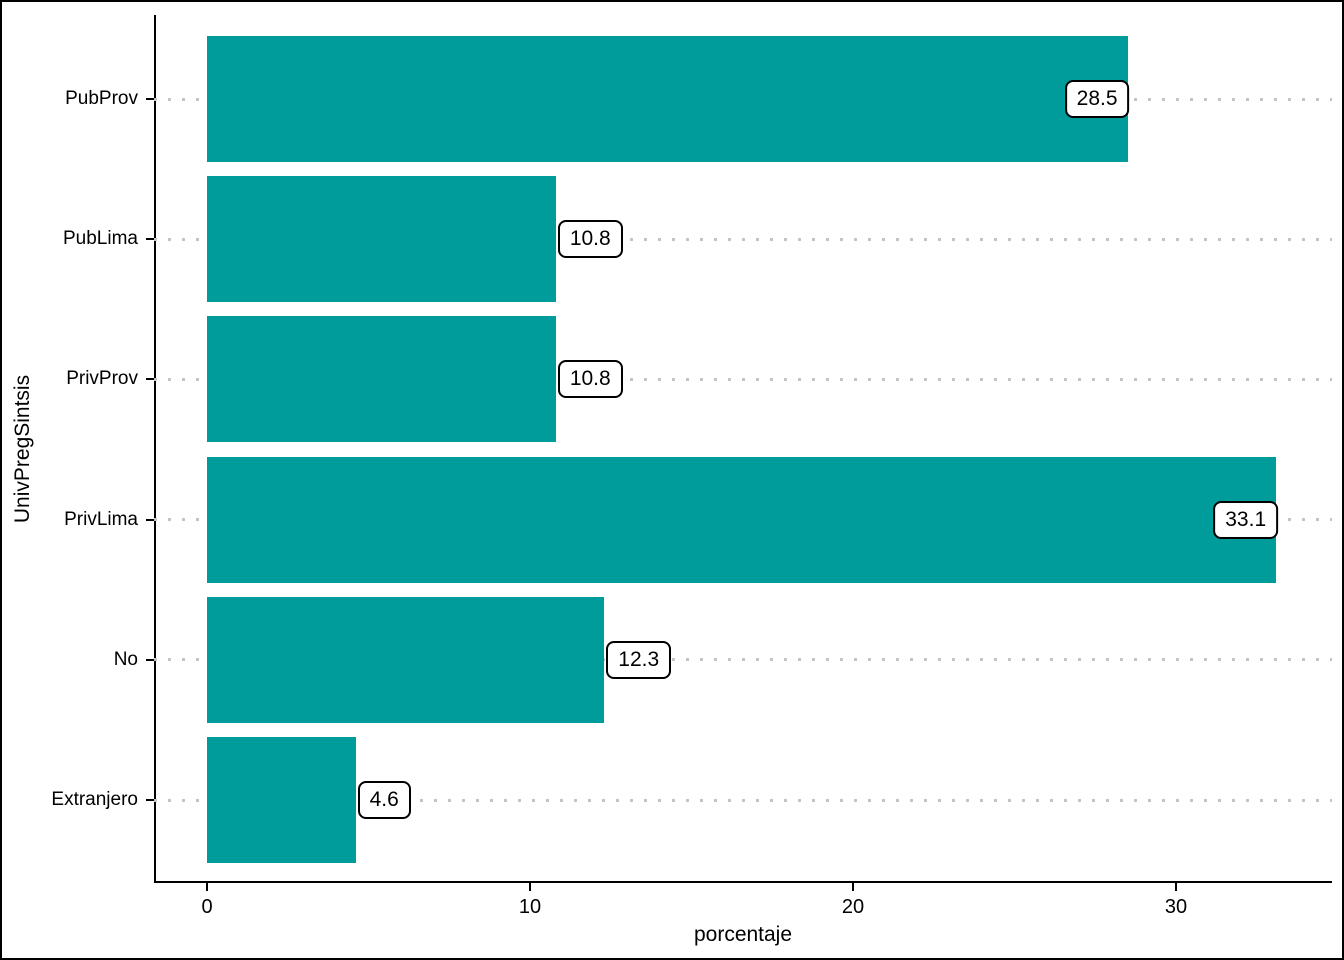 This screenshot has height=960, width=1344. Describe the element at coordinates (101, 519) in the screenshot. I see `y-axis-tick-label: PrivLima` at that location.